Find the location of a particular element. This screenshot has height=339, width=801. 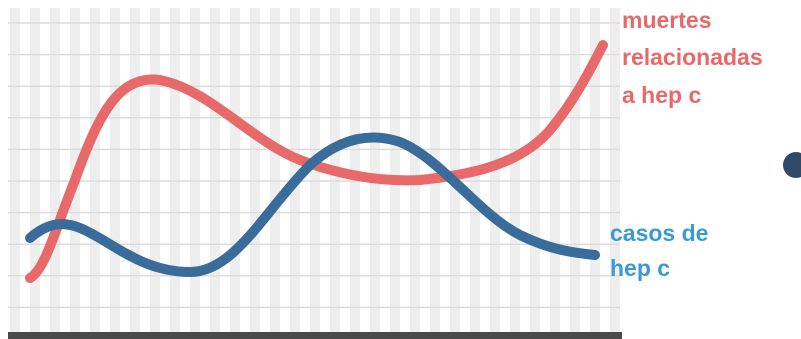

deaths-label: muertes relacionadas a hep c is located at coordinates (692, 57).